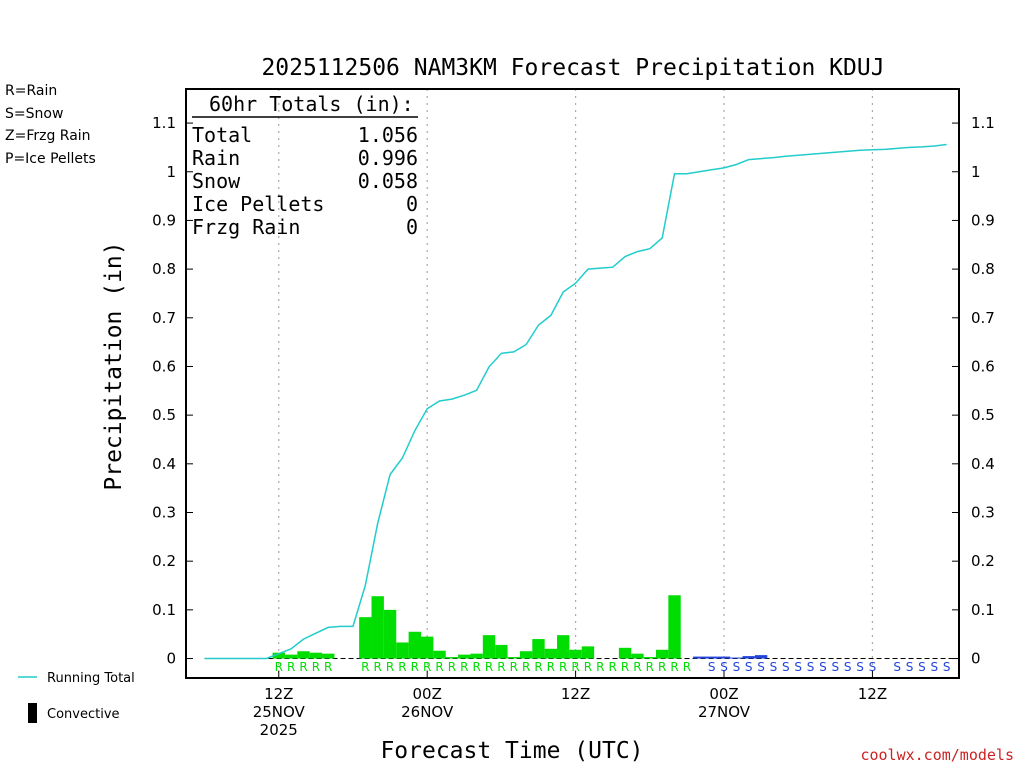 Image resolution: width=1024 pixels, height=768 pixels. Describe the element at coordinates (76, 697) in the screenshot. I see `series-legend: Running Total Convective` at that location.